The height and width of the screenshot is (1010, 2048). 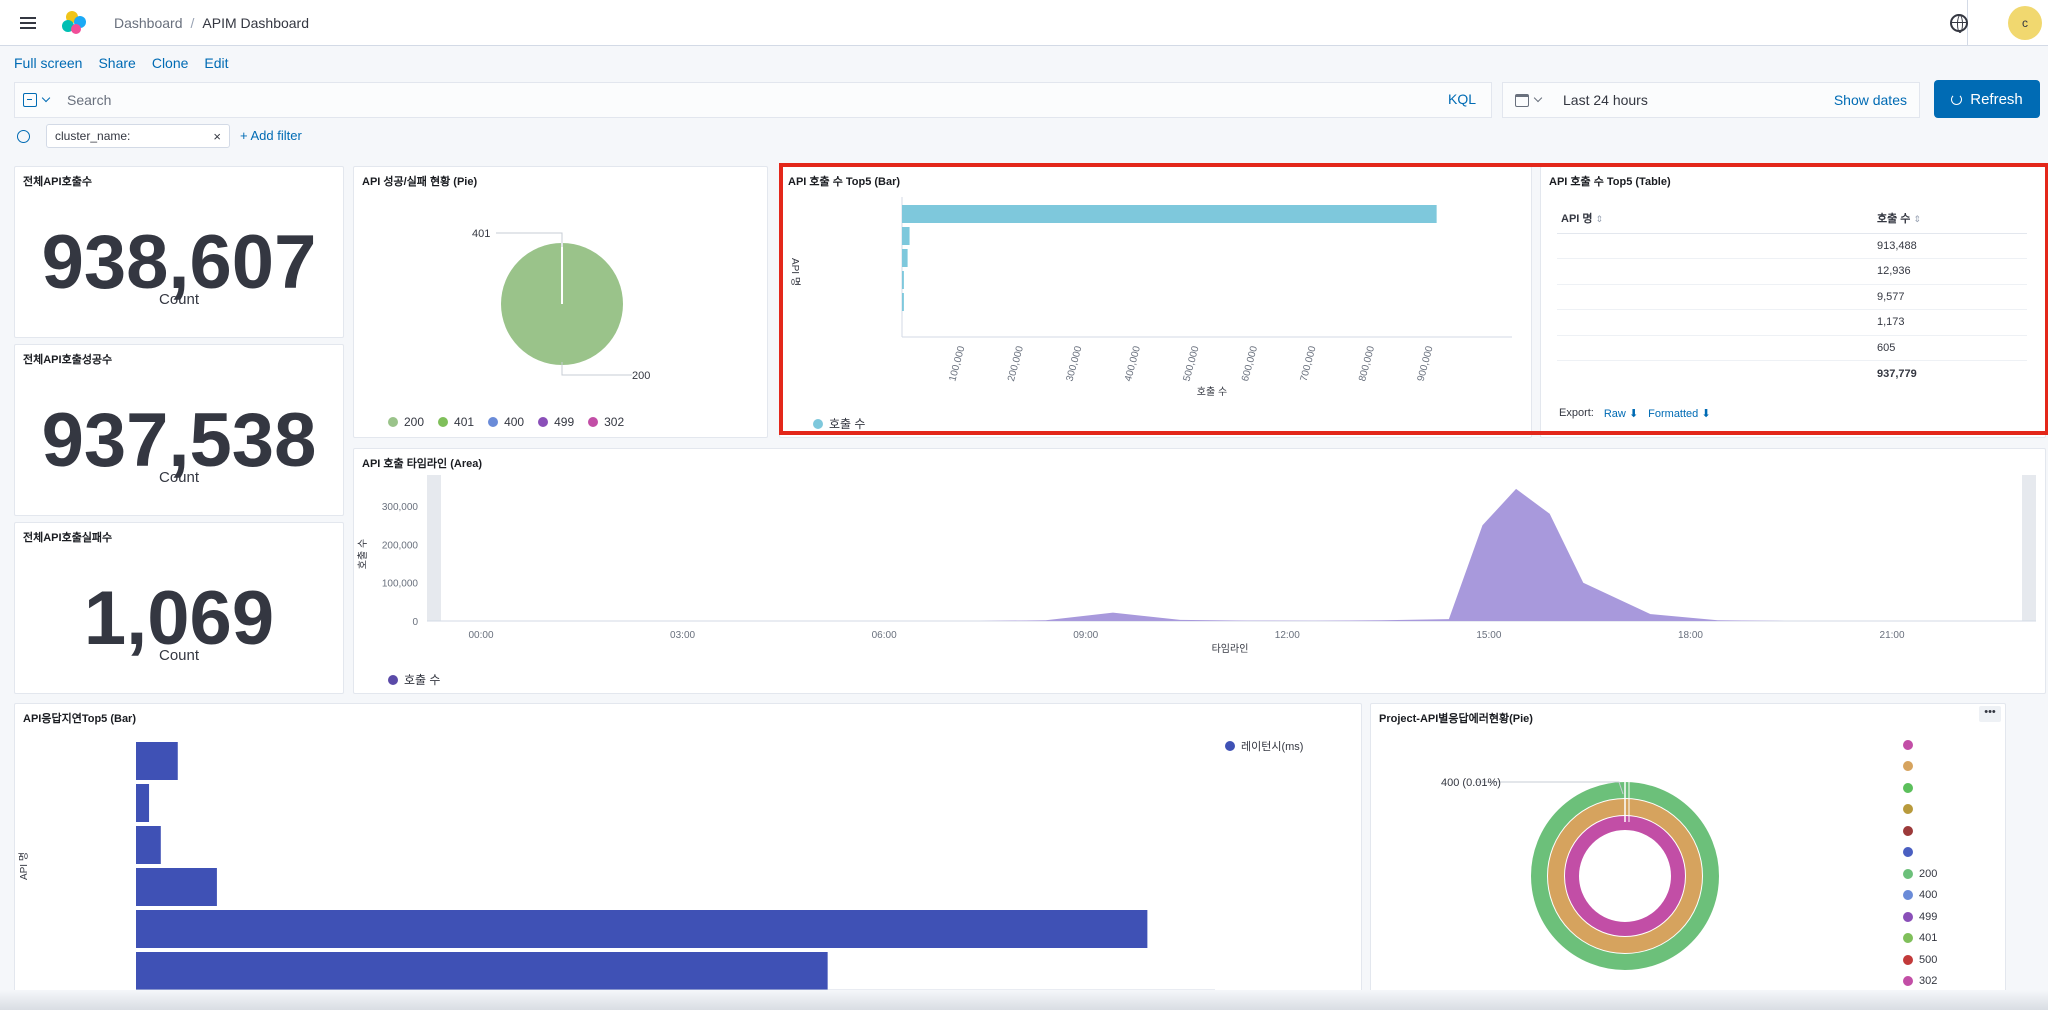 What do you see at coordinates (1309, 364) in the screenshot?
I see `x-tick-label: 700,000` at bounding box center [1309, 364].